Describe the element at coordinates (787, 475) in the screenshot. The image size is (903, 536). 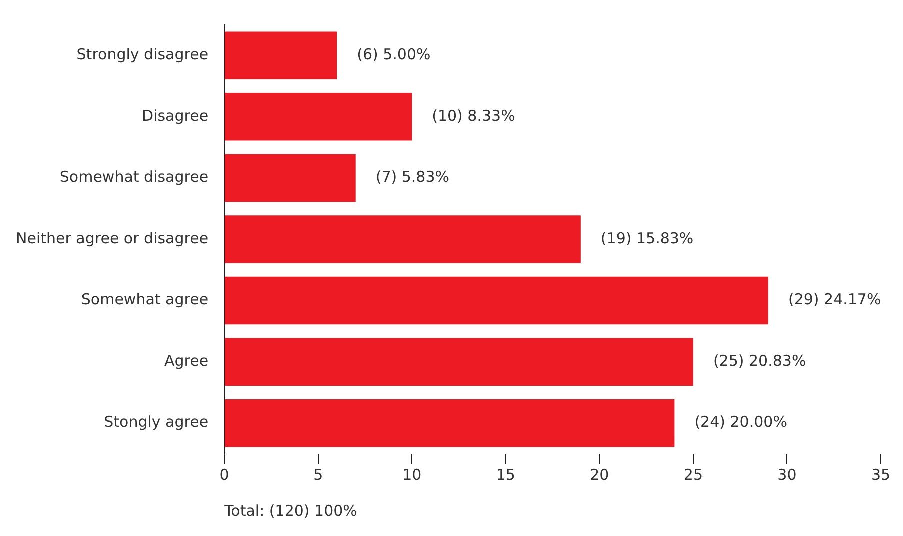
I see `x-tick-label: 30` at that location.